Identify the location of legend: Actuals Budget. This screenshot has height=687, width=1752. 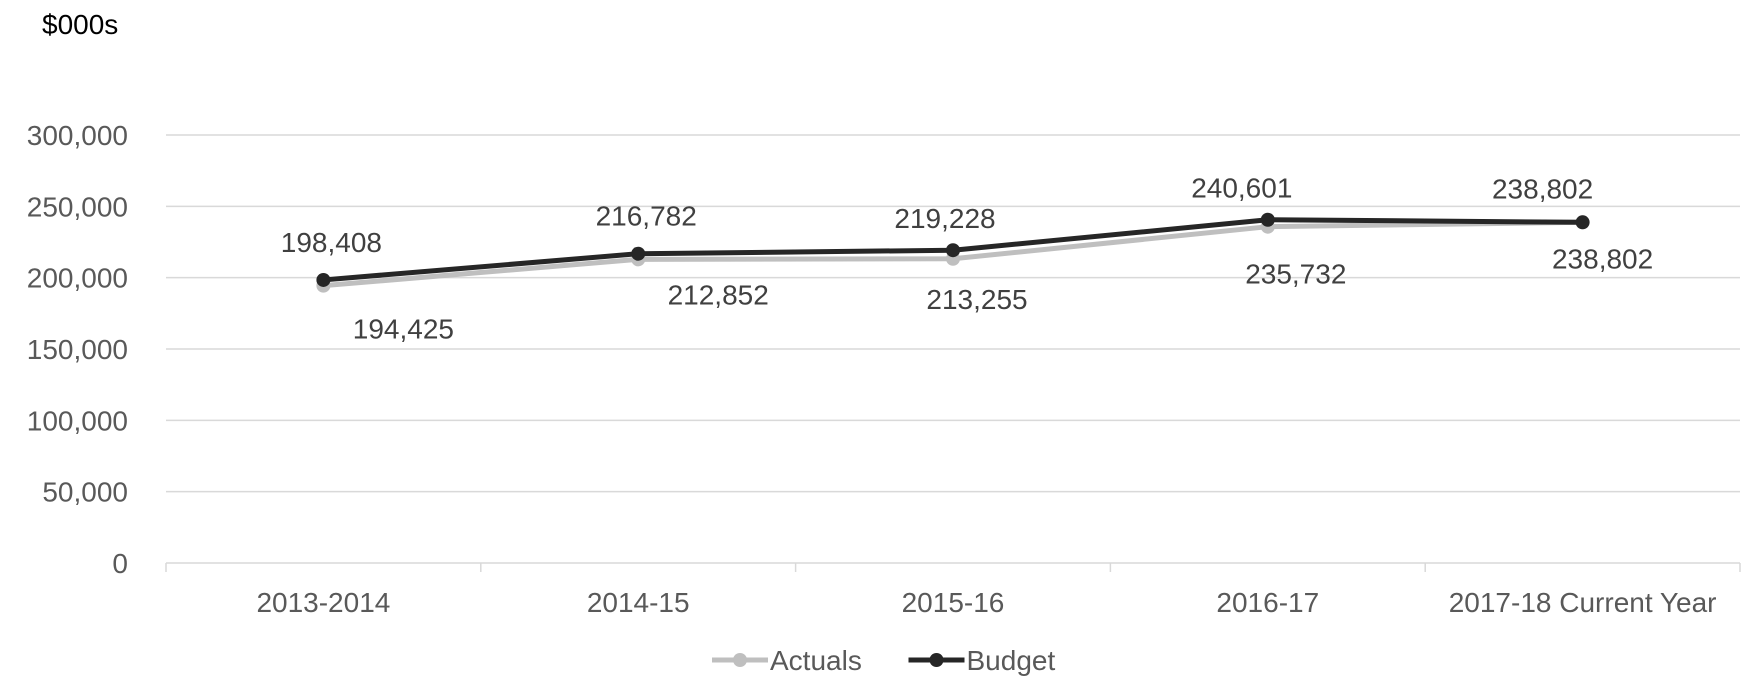
(883, 660).